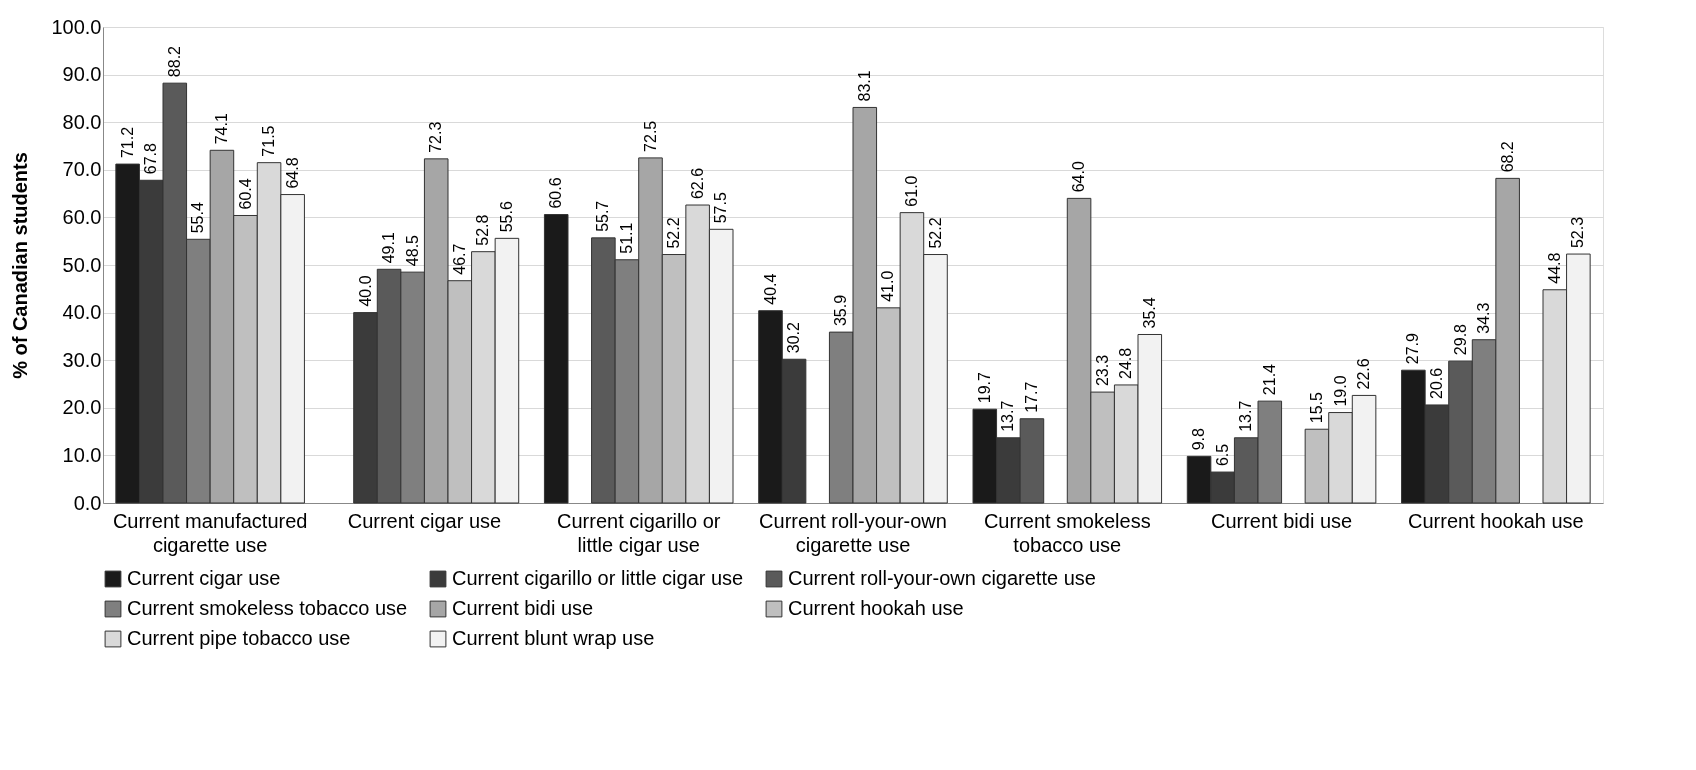 This screenshot has height=770, width=1696. Describe the element at coordinates (942, 578) in the screenshot. I see `legend-label: Current roll-your-own cigarette use` at that location.